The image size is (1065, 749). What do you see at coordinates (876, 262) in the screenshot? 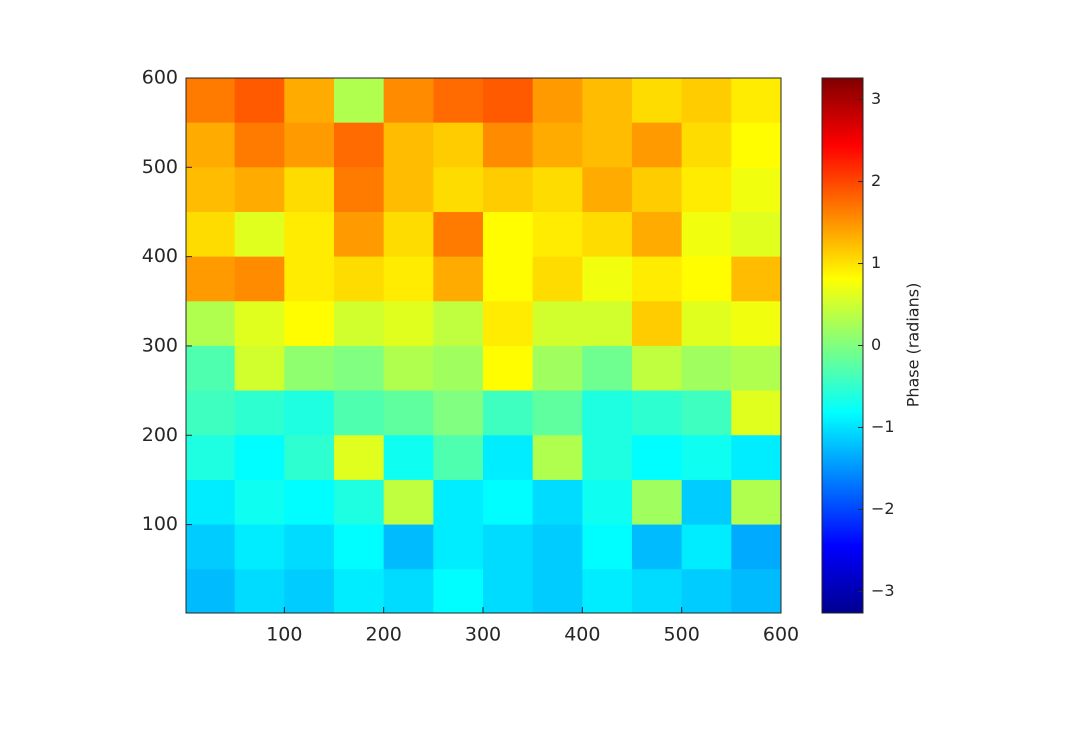
I see `colorbar-tick-label: 1` at bounding box center [876, 262].